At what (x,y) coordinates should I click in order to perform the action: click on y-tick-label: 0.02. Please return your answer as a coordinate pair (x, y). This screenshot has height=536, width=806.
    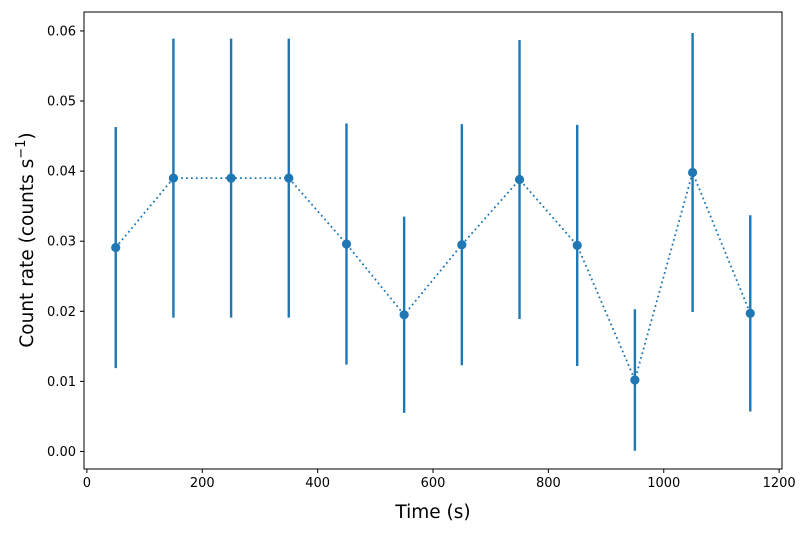
    Looking at the image, I should click on (61, 312).